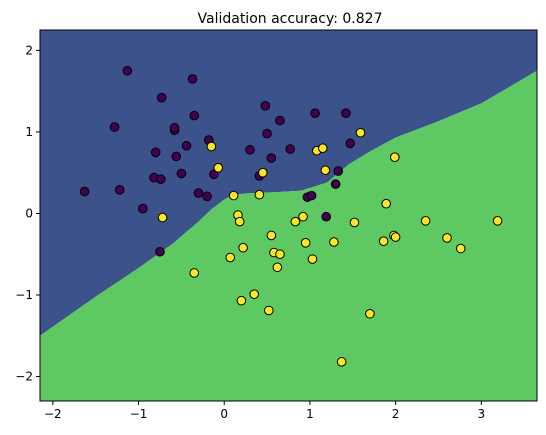 The width and height of the screenshot is (546, 435). What do you see at coordinates (24, 295) in the screenshot?
I see `y-tick-label: −1` at bounding box center [24, 295].